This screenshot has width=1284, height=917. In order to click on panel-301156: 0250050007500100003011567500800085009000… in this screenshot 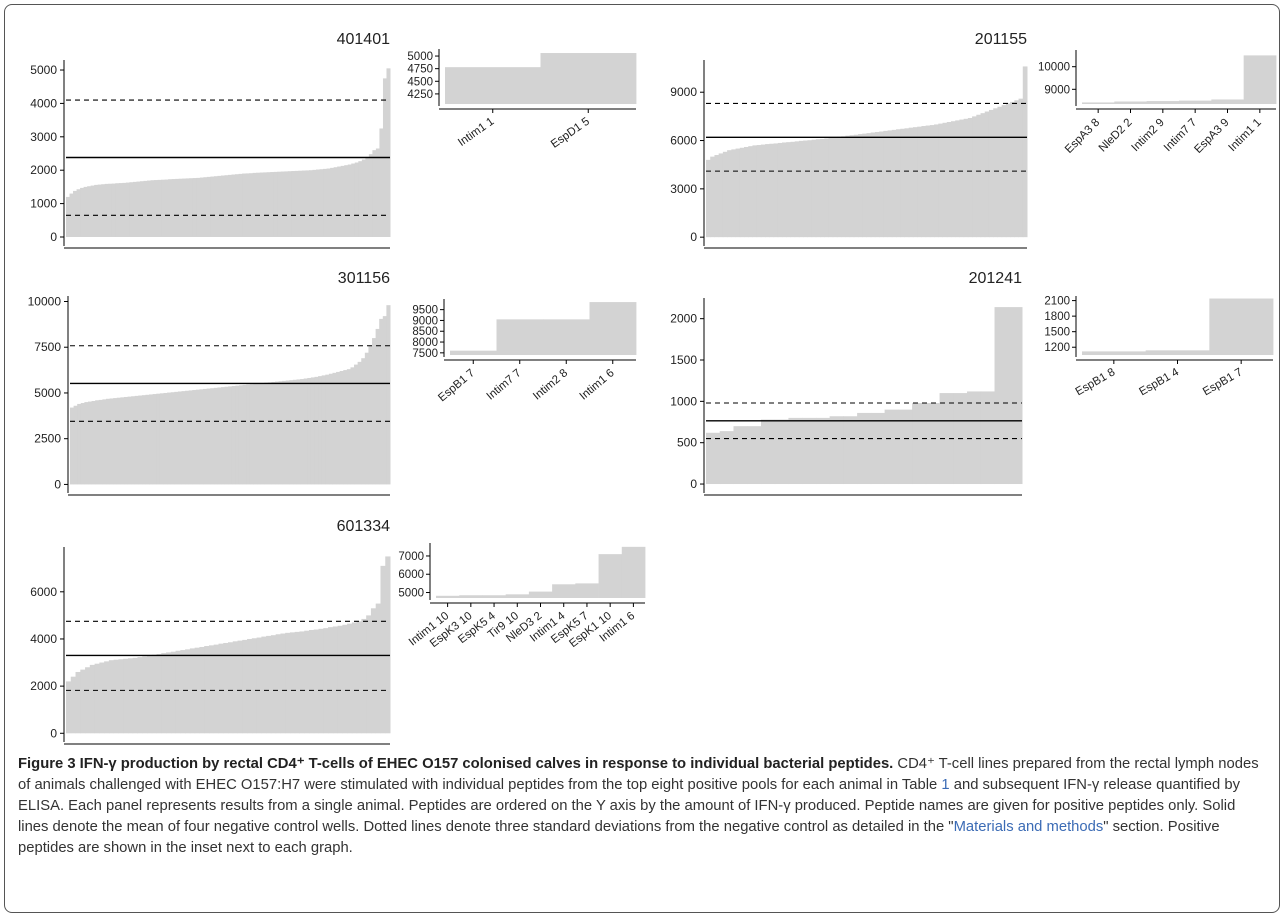, I will do `click(332, 383)`.